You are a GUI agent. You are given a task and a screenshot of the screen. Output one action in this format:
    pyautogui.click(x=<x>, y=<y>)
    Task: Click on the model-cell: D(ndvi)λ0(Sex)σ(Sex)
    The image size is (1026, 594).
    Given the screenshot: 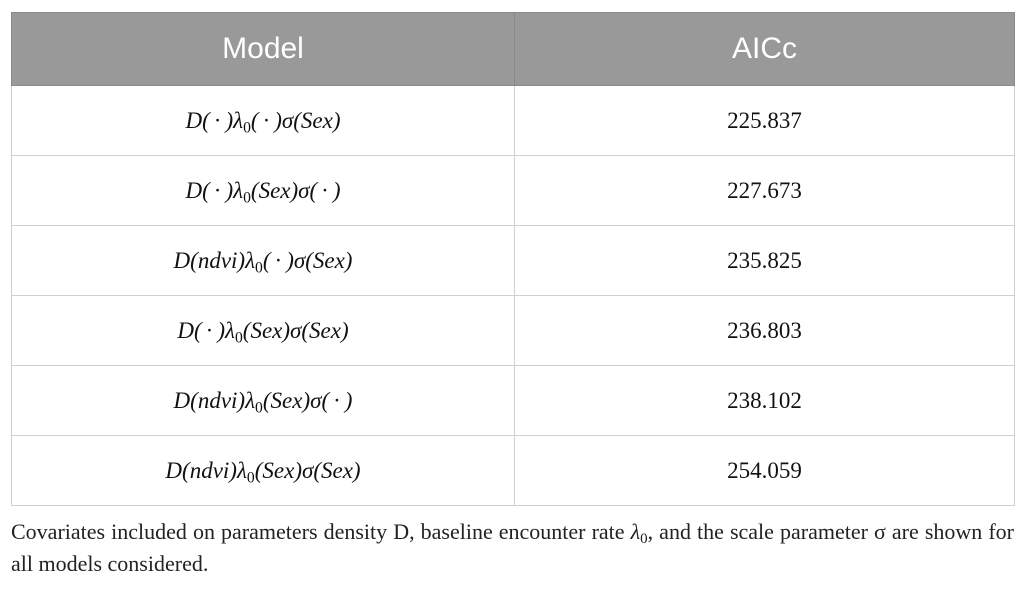 What is the action you would take?
    pyautogui.click(x=263, y=470)
    